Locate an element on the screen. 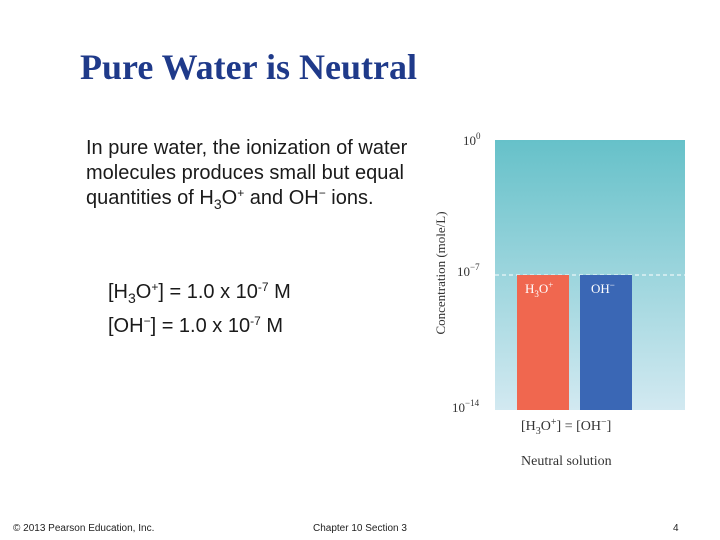 The width and height of the screenshot is (720, 540). hydroxide-sup: − is located at coordinates (322, 193).